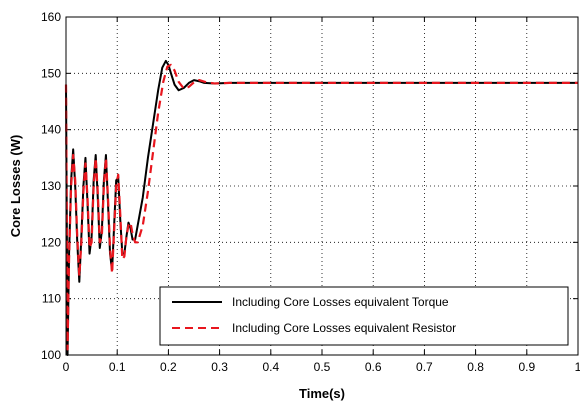  What do you see at coordinates (340, 302) in the screenshot?
I see `legend-label-torque: Including Core Losses equivalent Torque` at bounding box center [340, 302].